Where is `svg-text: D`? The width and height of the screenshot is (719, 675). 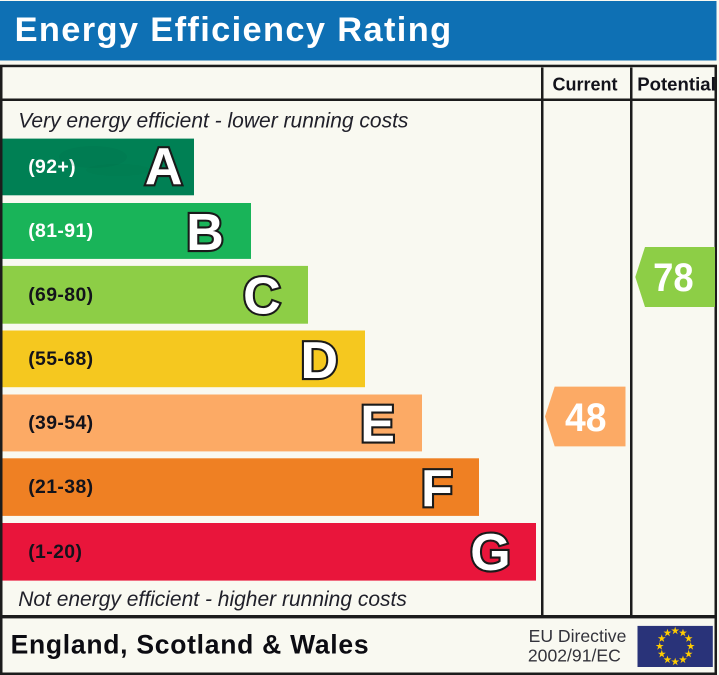 svg-text: D is located at coordinates (320, 361).